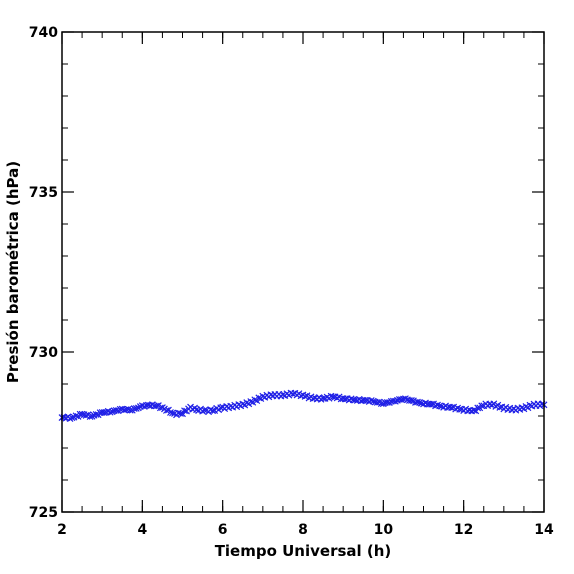 This screenshot has height=574, width=574. I want to click on y-tick-label: 740, so click(43, 33).